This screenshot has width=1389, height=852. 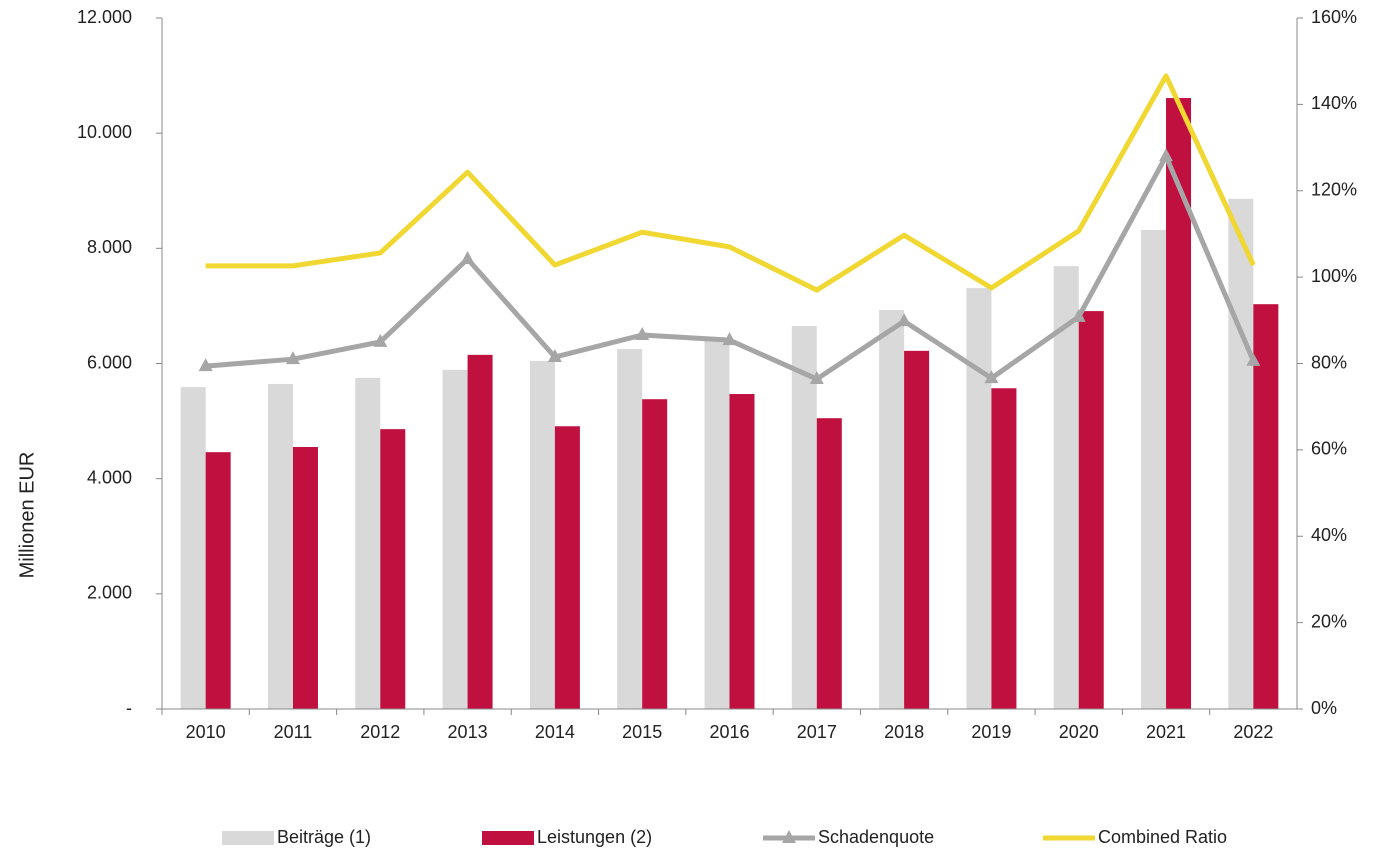 What do you see at coordinates (27, 515) in the screenshot?
I see `y-axis-title: Millionen EUR` at bounding box center [27, 515].